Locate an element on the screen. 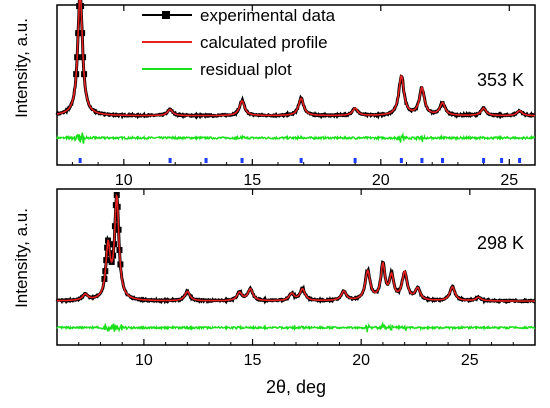  bottom-tick-label-20: 20 is located at coordinates (361, 360).